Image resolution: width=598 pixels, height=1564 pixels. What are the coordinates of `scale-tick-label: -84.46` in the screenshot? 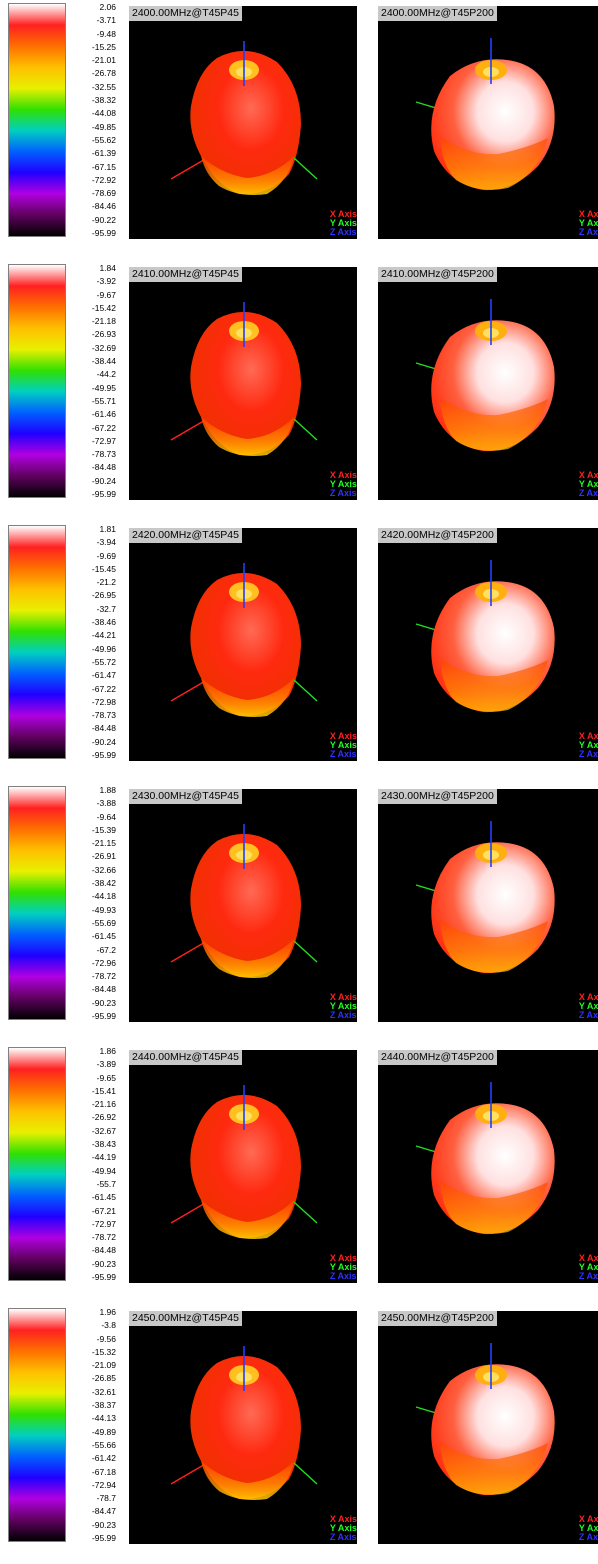 It's located at (103, 206).